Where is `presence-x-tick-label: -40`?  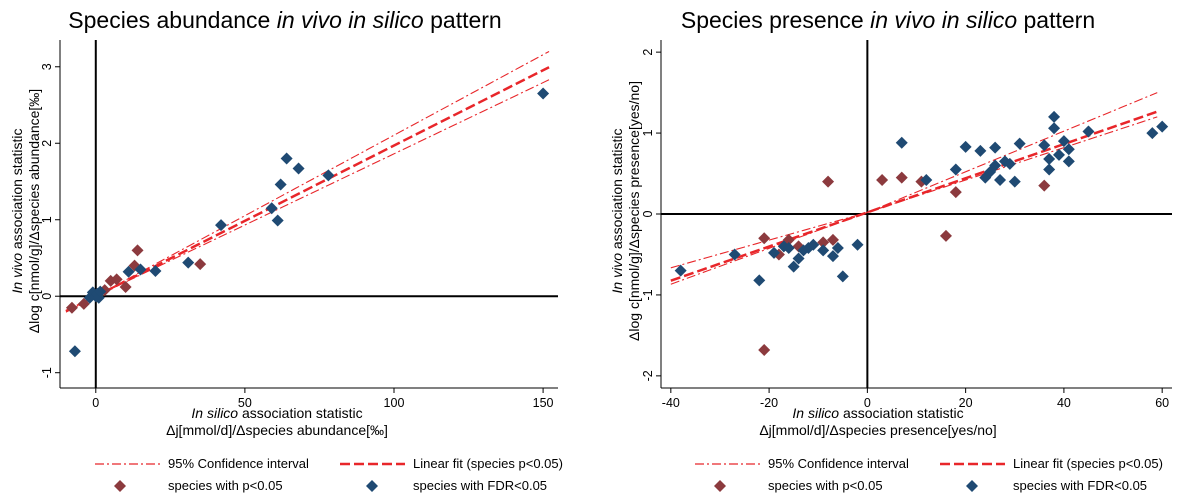 presence-x-tick-label: -40 is located at coordinates (671, 403).